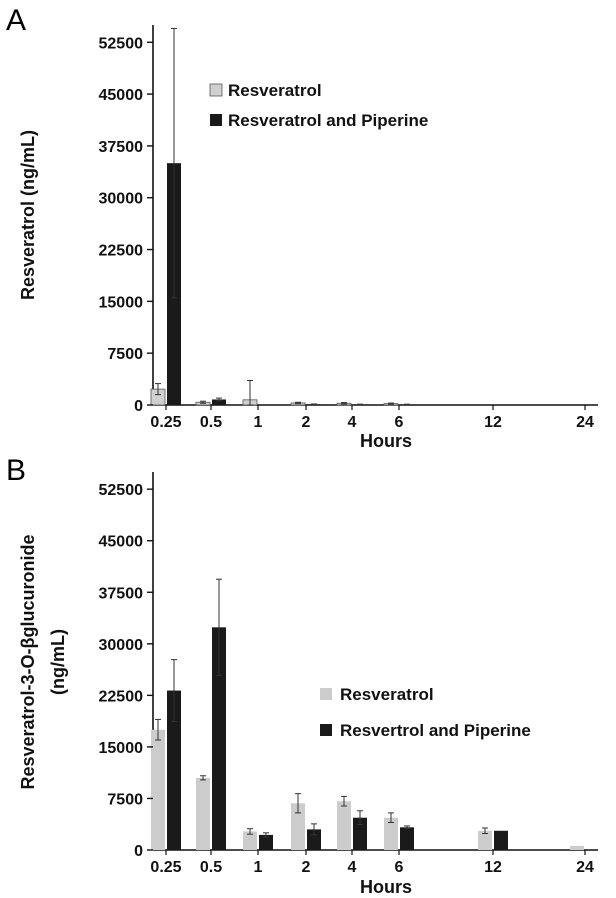  I want to click on panel-b-y-axis-title-line-1: Resveratrol-3-O-βglucuronide, so click(28, 661).